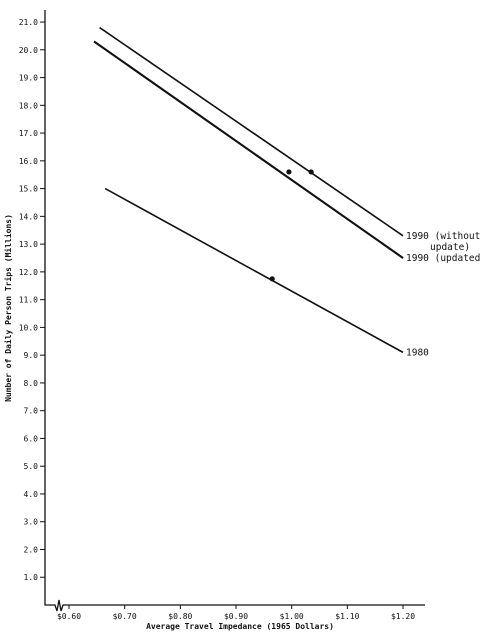 Image resolution: width=480 pixels, height=635 pixels. Describe the element at coordinates (28, 78) in the screenshot. I see `y-tick-label: 19.0` at that location.